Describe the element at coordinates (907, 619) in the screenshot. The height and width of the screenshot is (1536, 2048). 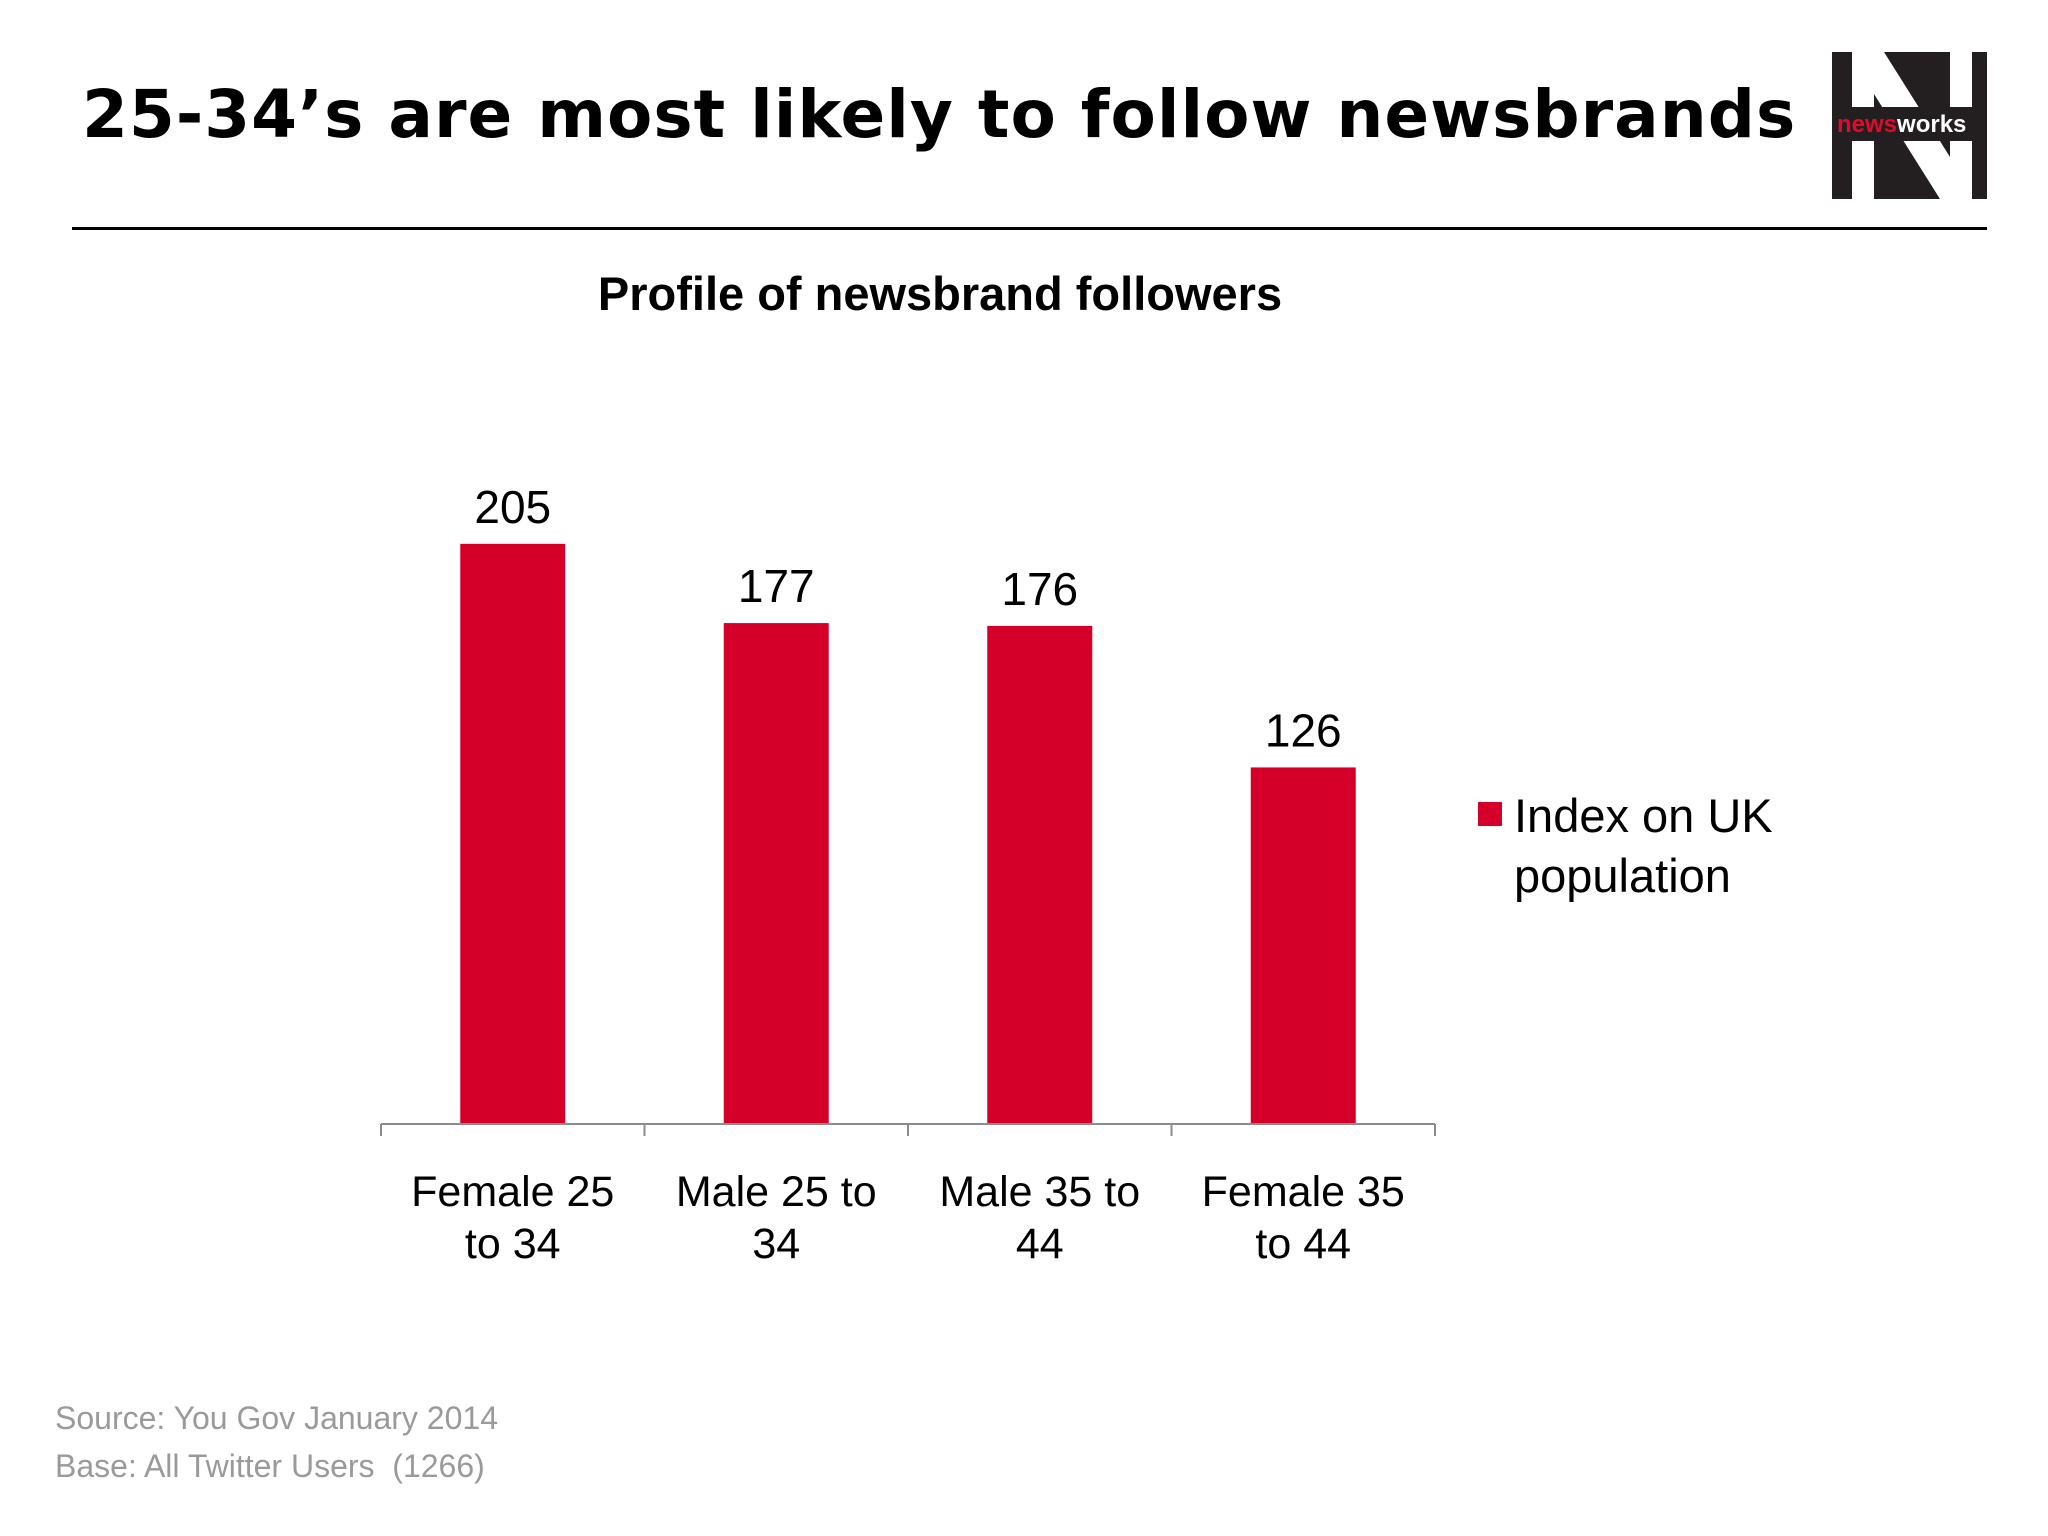
I see `value-labels-group: 205 177 176 126` at that location.